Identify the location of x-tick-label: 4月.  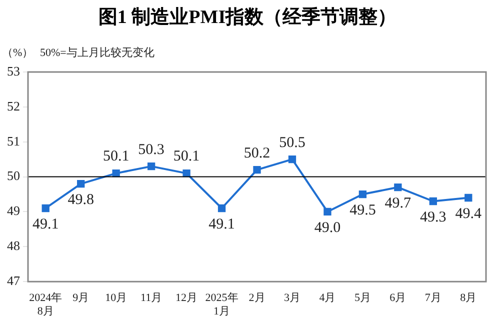
(327, 298).